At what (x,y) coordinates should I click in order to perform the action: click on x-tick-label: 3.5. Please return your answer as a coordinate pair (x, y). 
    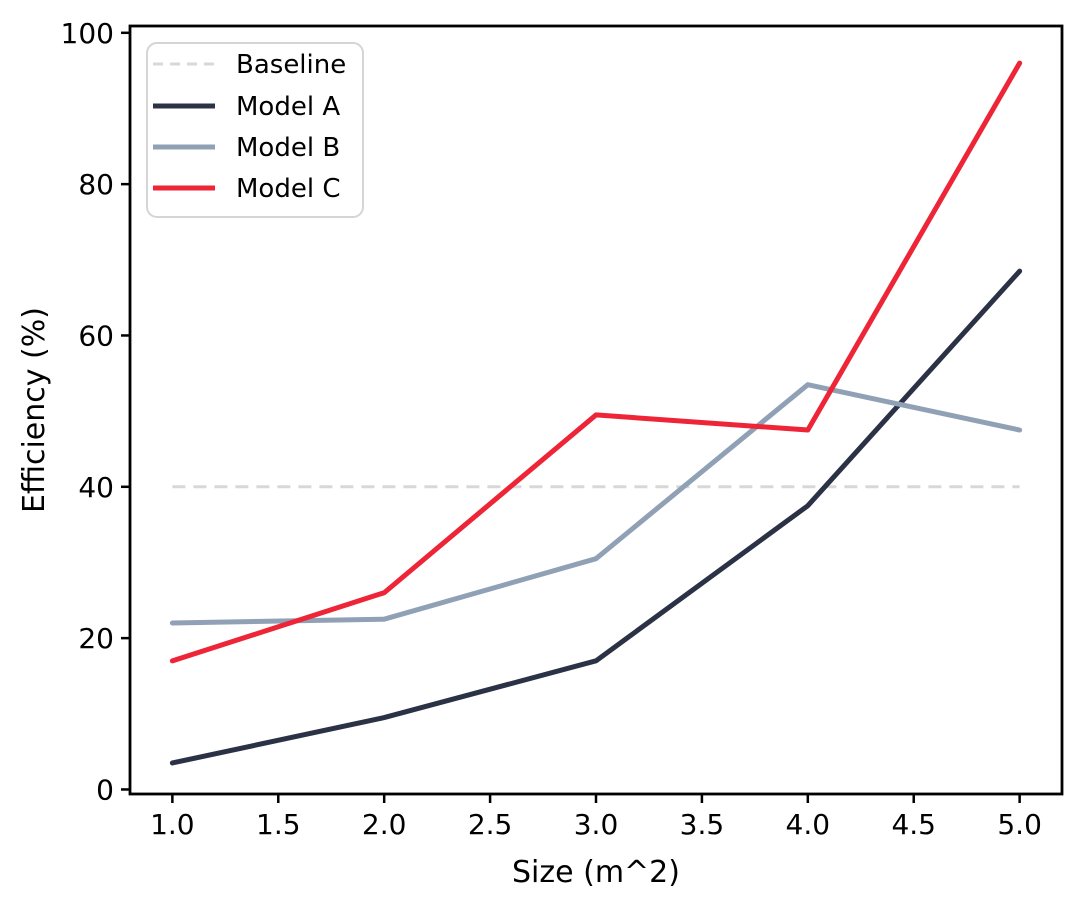
    Looking at the image, I should click on (702, 824).